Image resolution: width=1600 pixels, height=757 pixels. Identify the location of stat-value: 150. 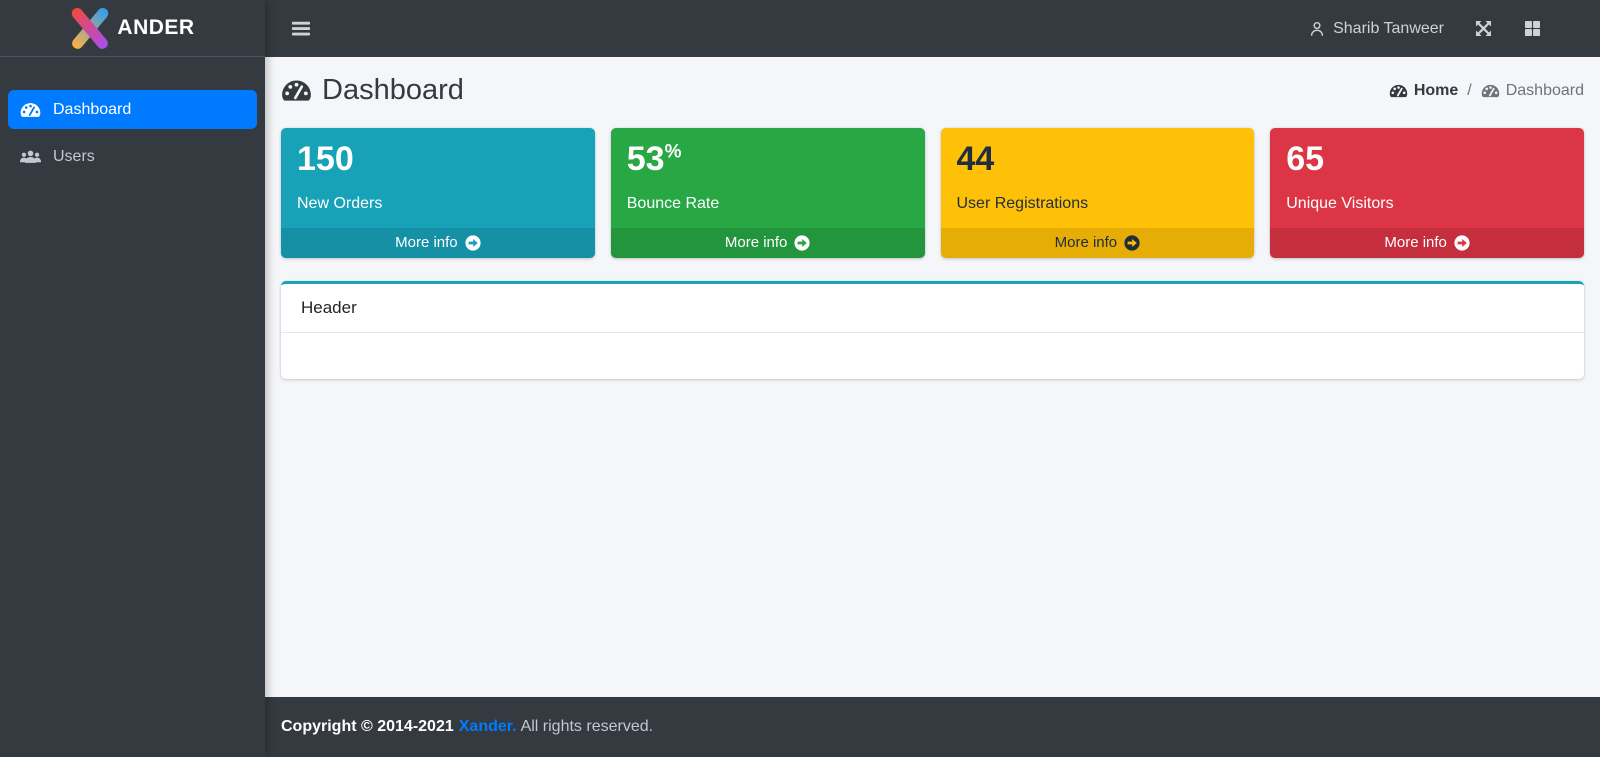
(325, 159).